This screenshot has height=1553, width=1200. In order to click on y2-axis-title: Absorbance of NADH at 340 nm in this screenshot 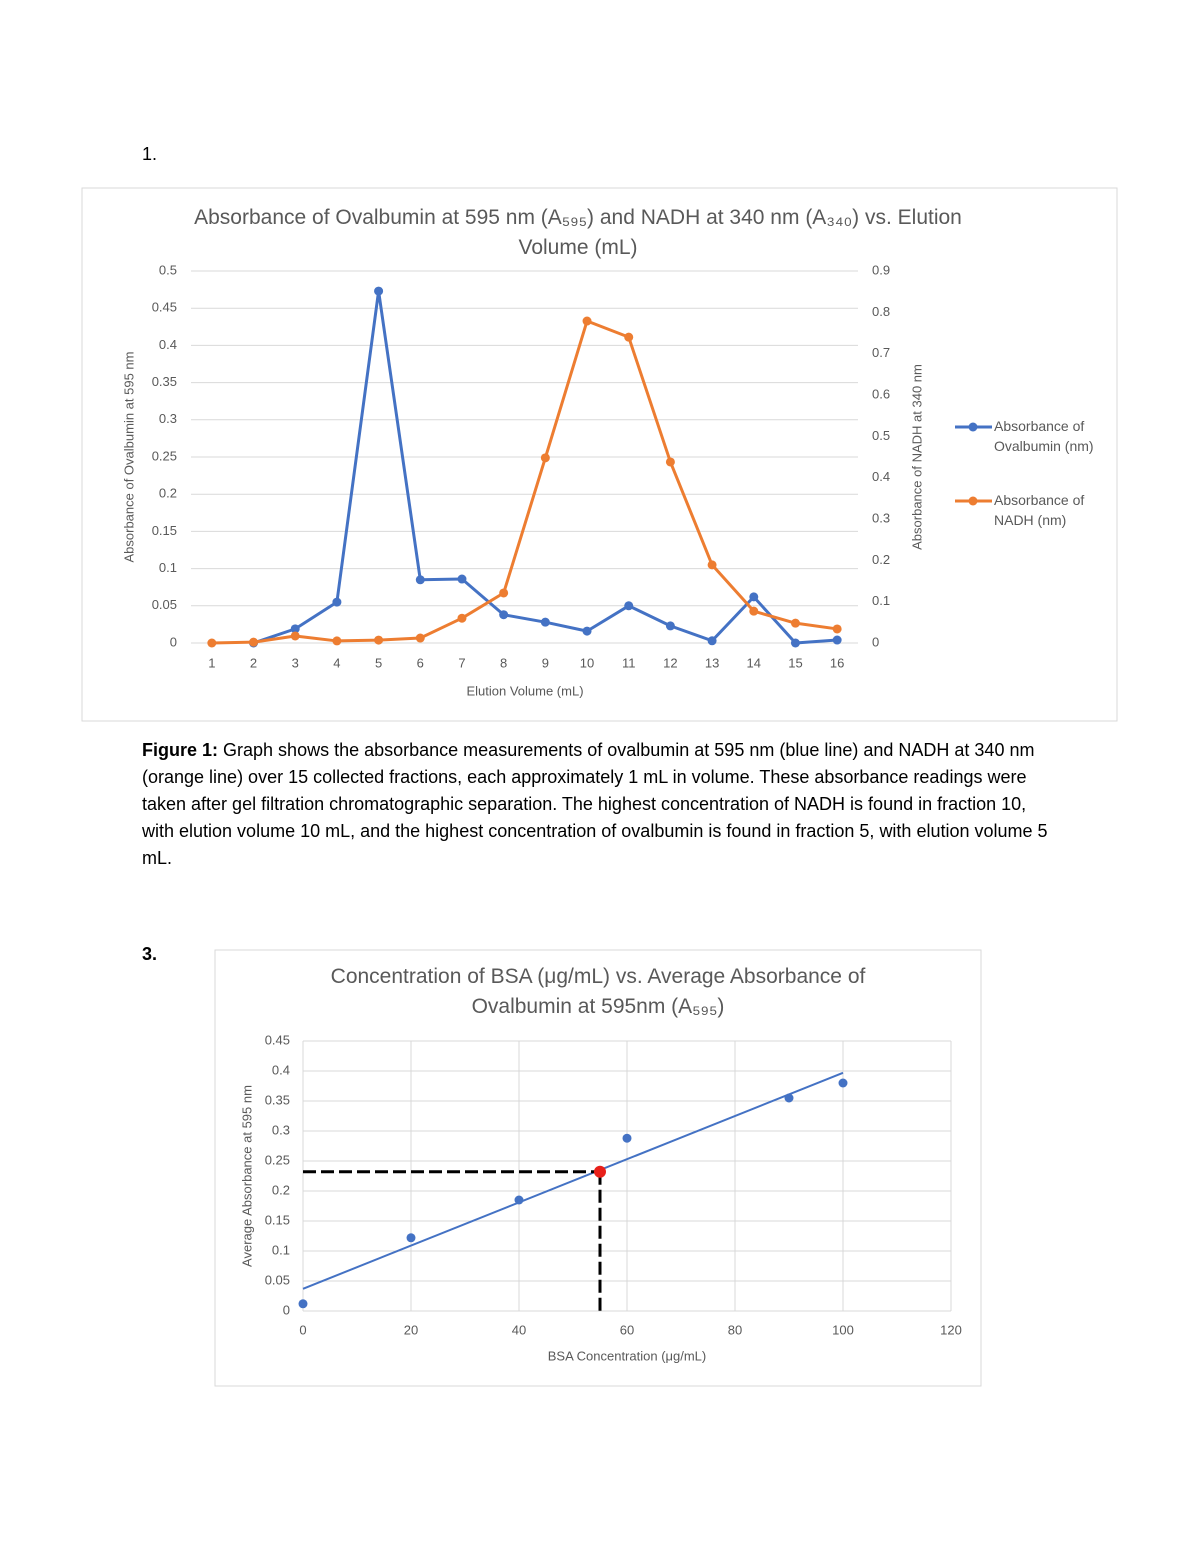, I will do `click(916, 457)`.